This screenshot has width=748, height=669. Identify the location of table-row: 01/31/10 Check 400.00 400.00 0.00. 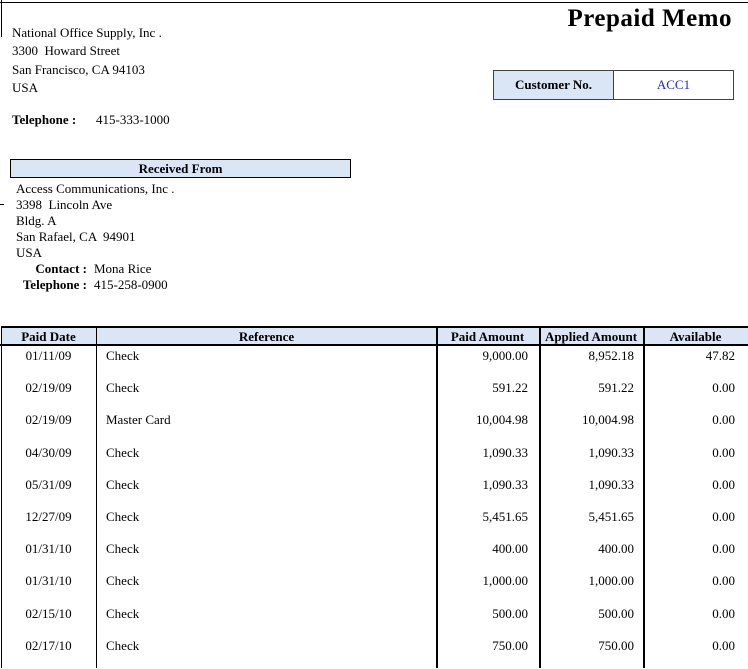
(374, 556).